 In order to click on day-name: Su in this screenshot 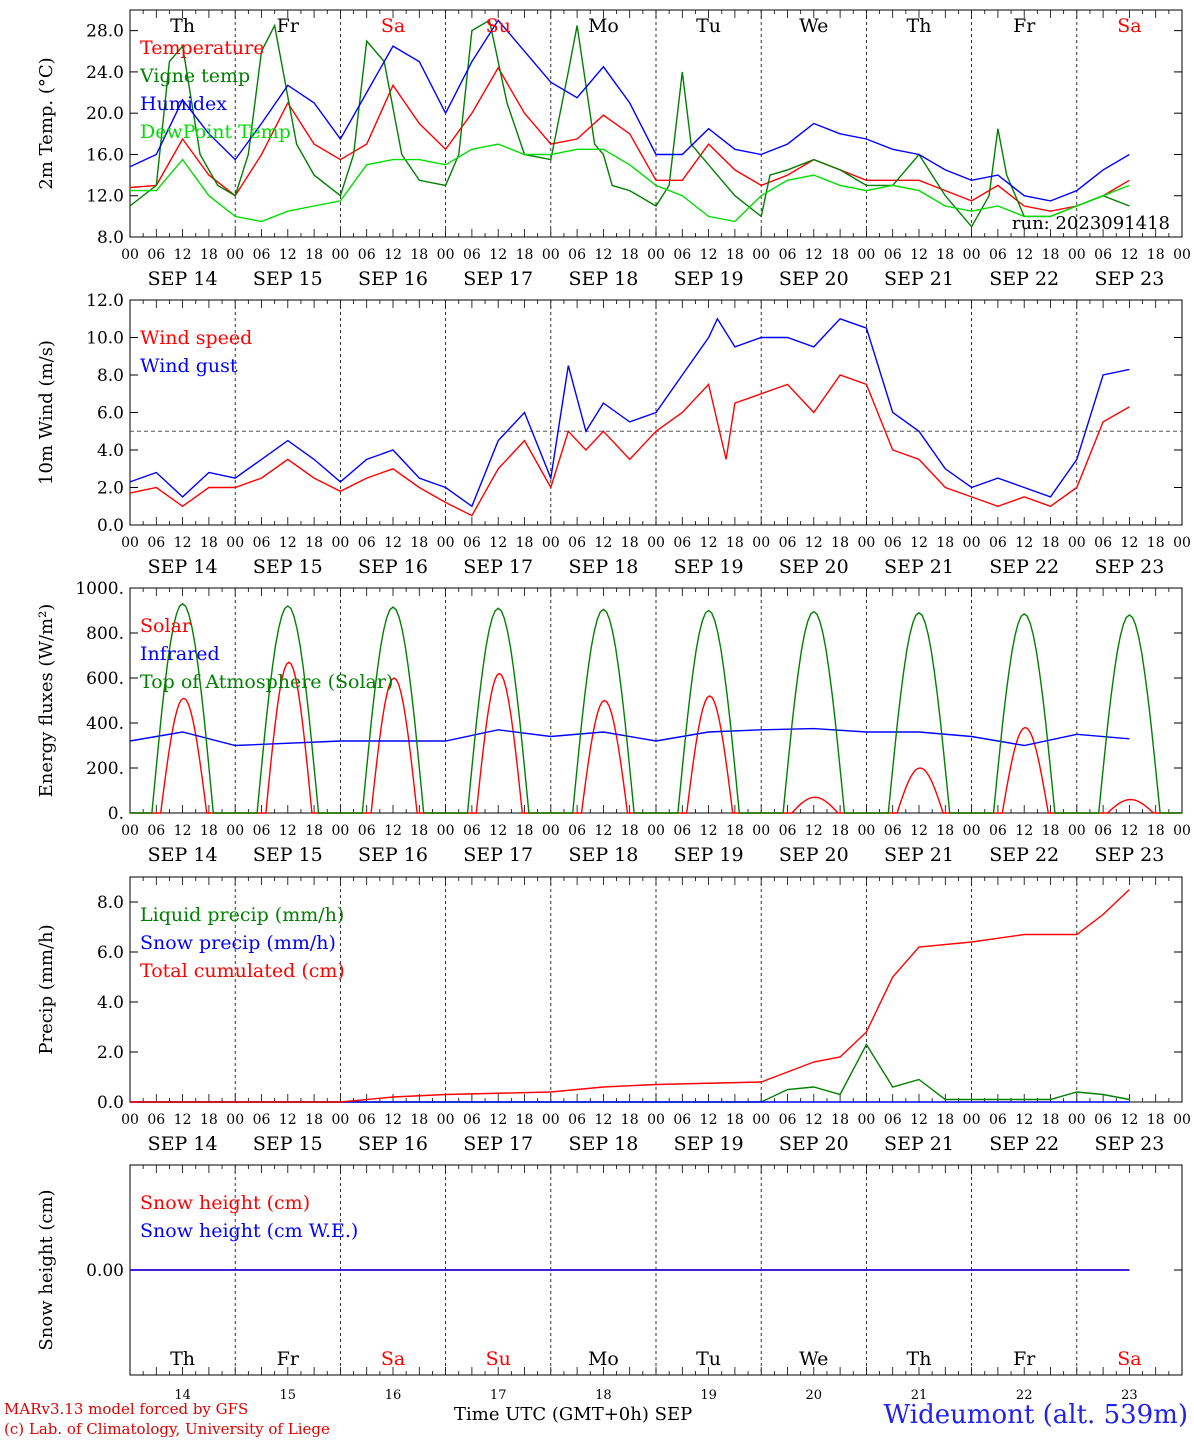, I will do `click(498, 1359)`.